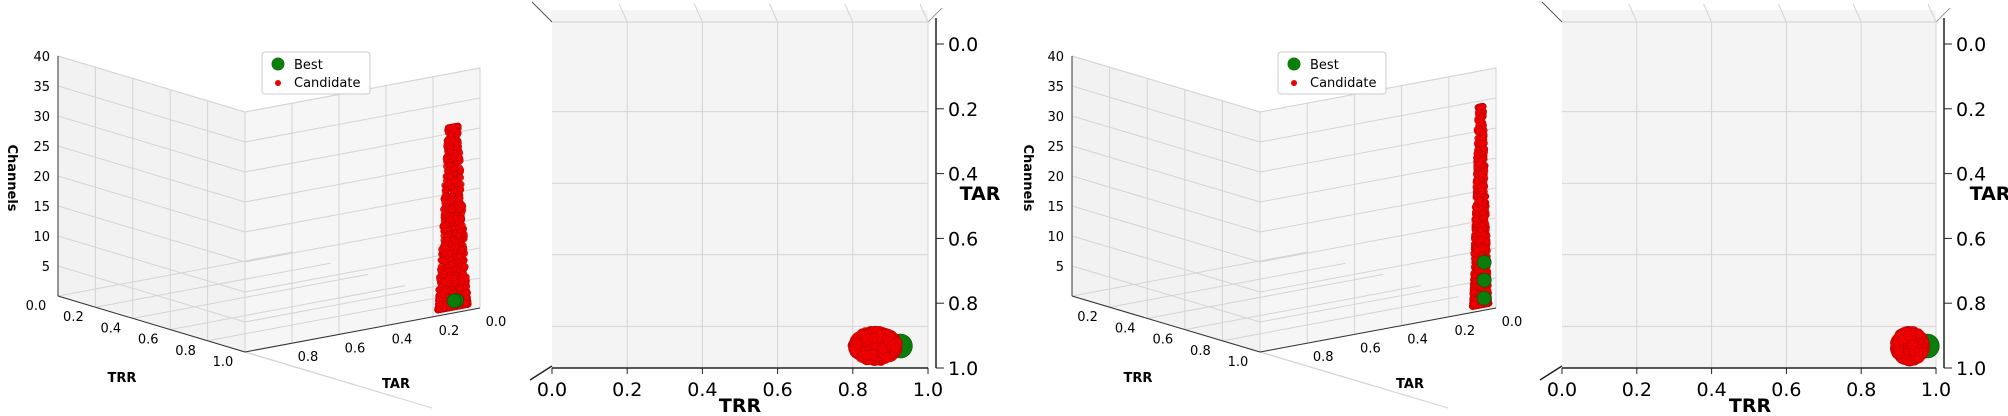 This screenshot has width=2008, height=416. I want to click on legend-best-marker, so click(278, 64).